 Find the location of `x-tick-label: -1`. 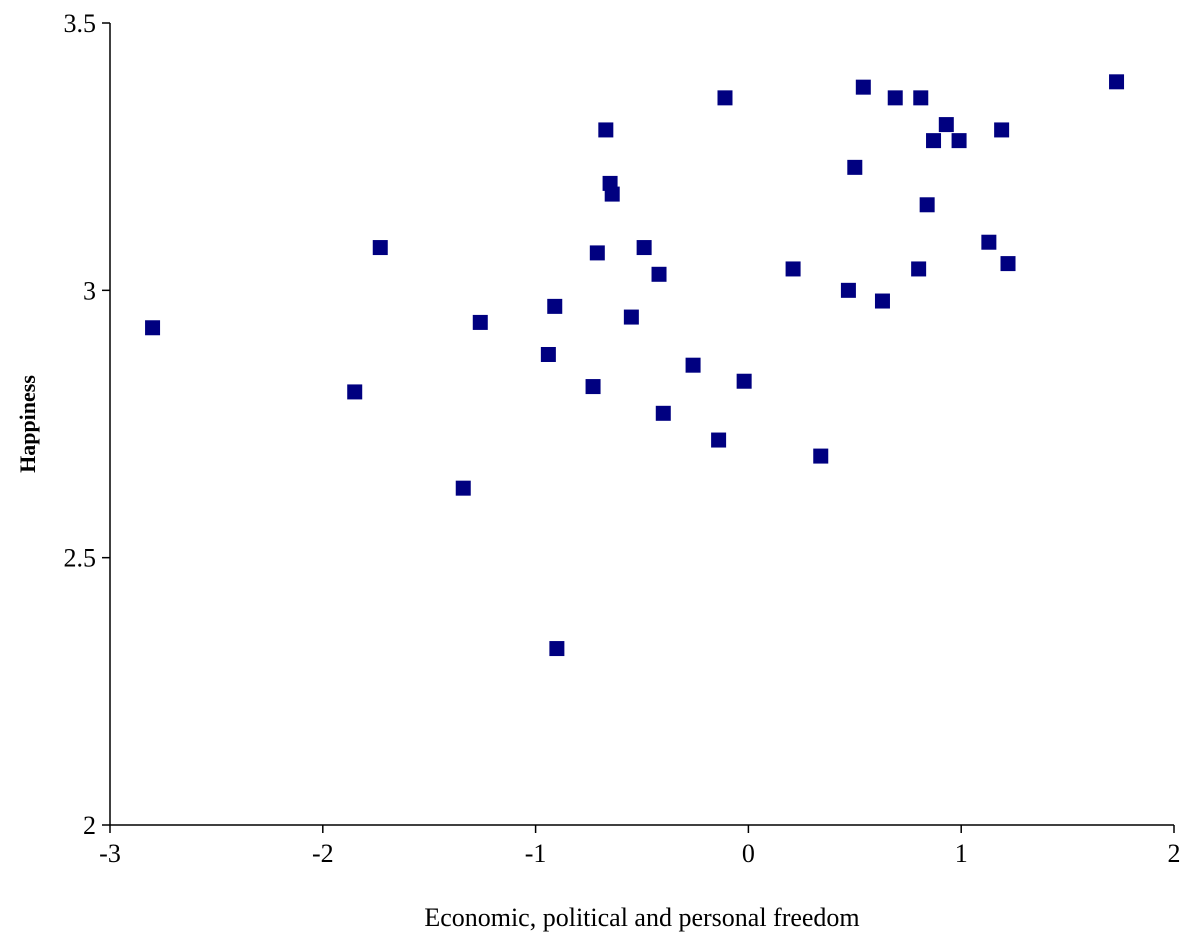

x-tick-label: -1 is located at coordinates (536, 853).